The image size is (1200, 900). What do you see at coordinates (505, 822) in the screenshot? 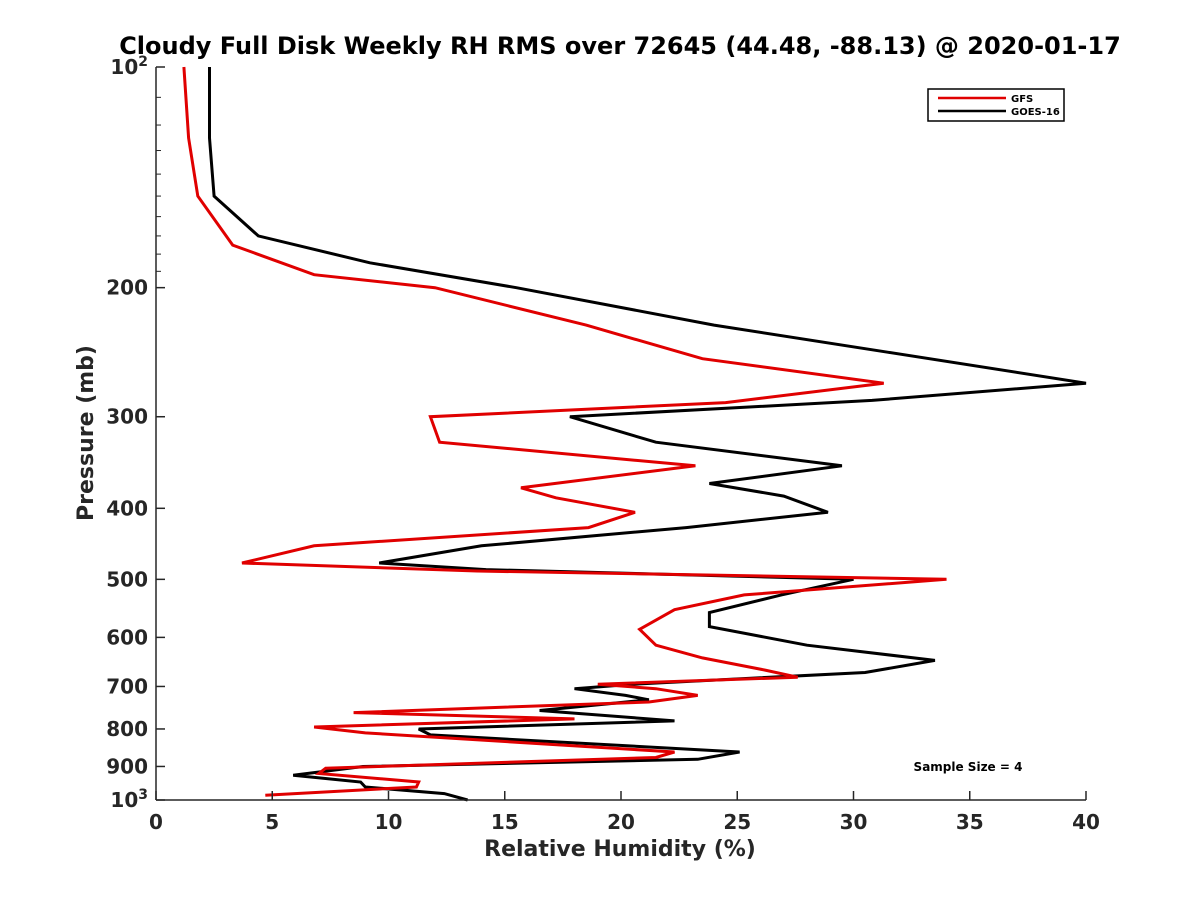
I see `x-tick-label: 15` at bounding box center [505, 822].